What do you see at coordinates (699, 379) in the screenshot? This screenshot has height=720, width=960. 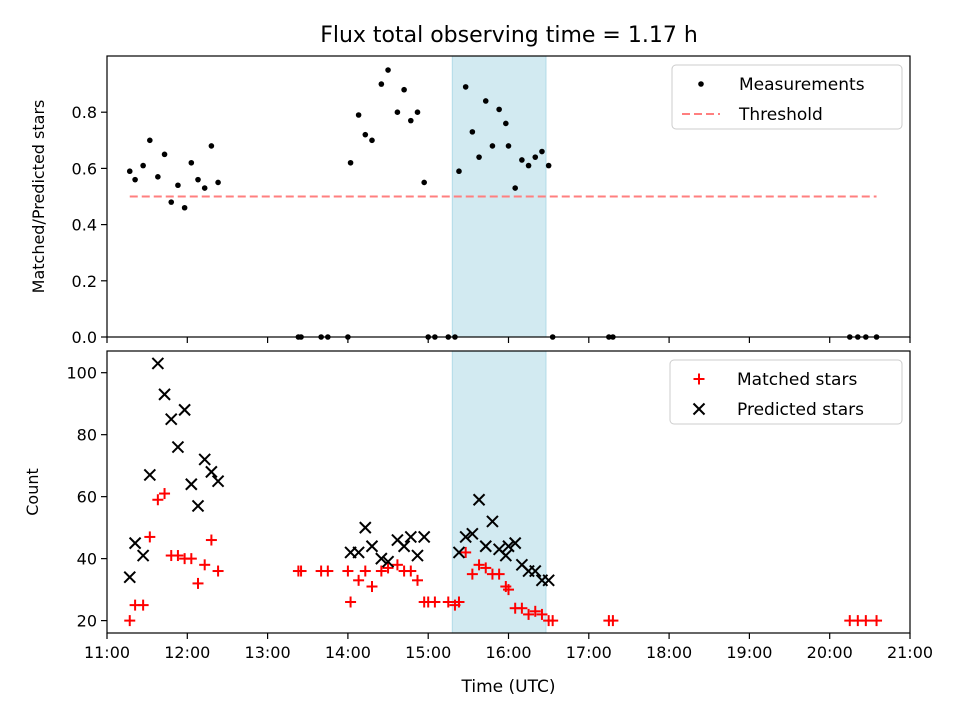 I see `legend-plus-icon` at bounding box center [699, 379].